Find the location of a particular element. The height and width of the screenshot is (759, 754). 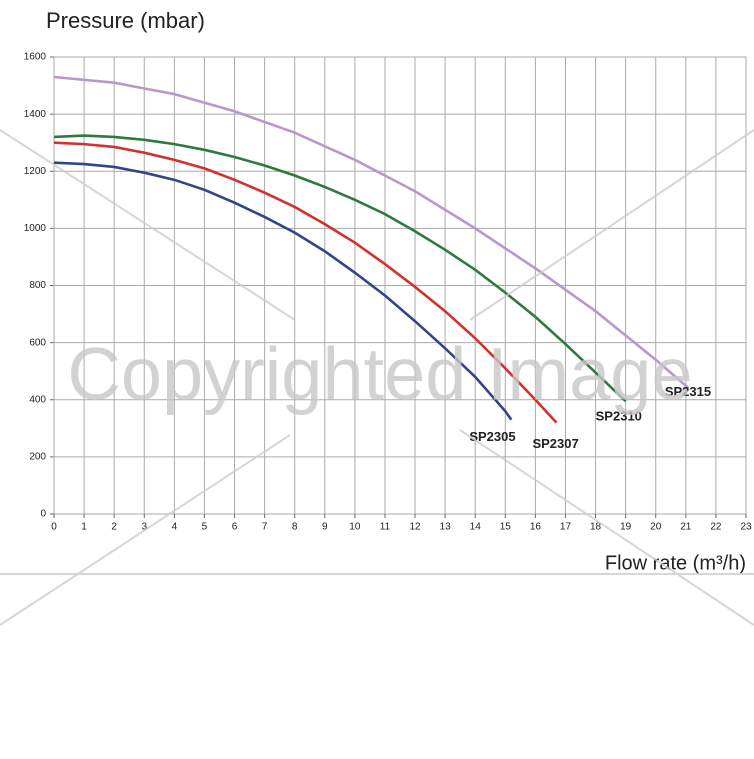

x-tick-label: 10 is located at coordinates (355, 527).